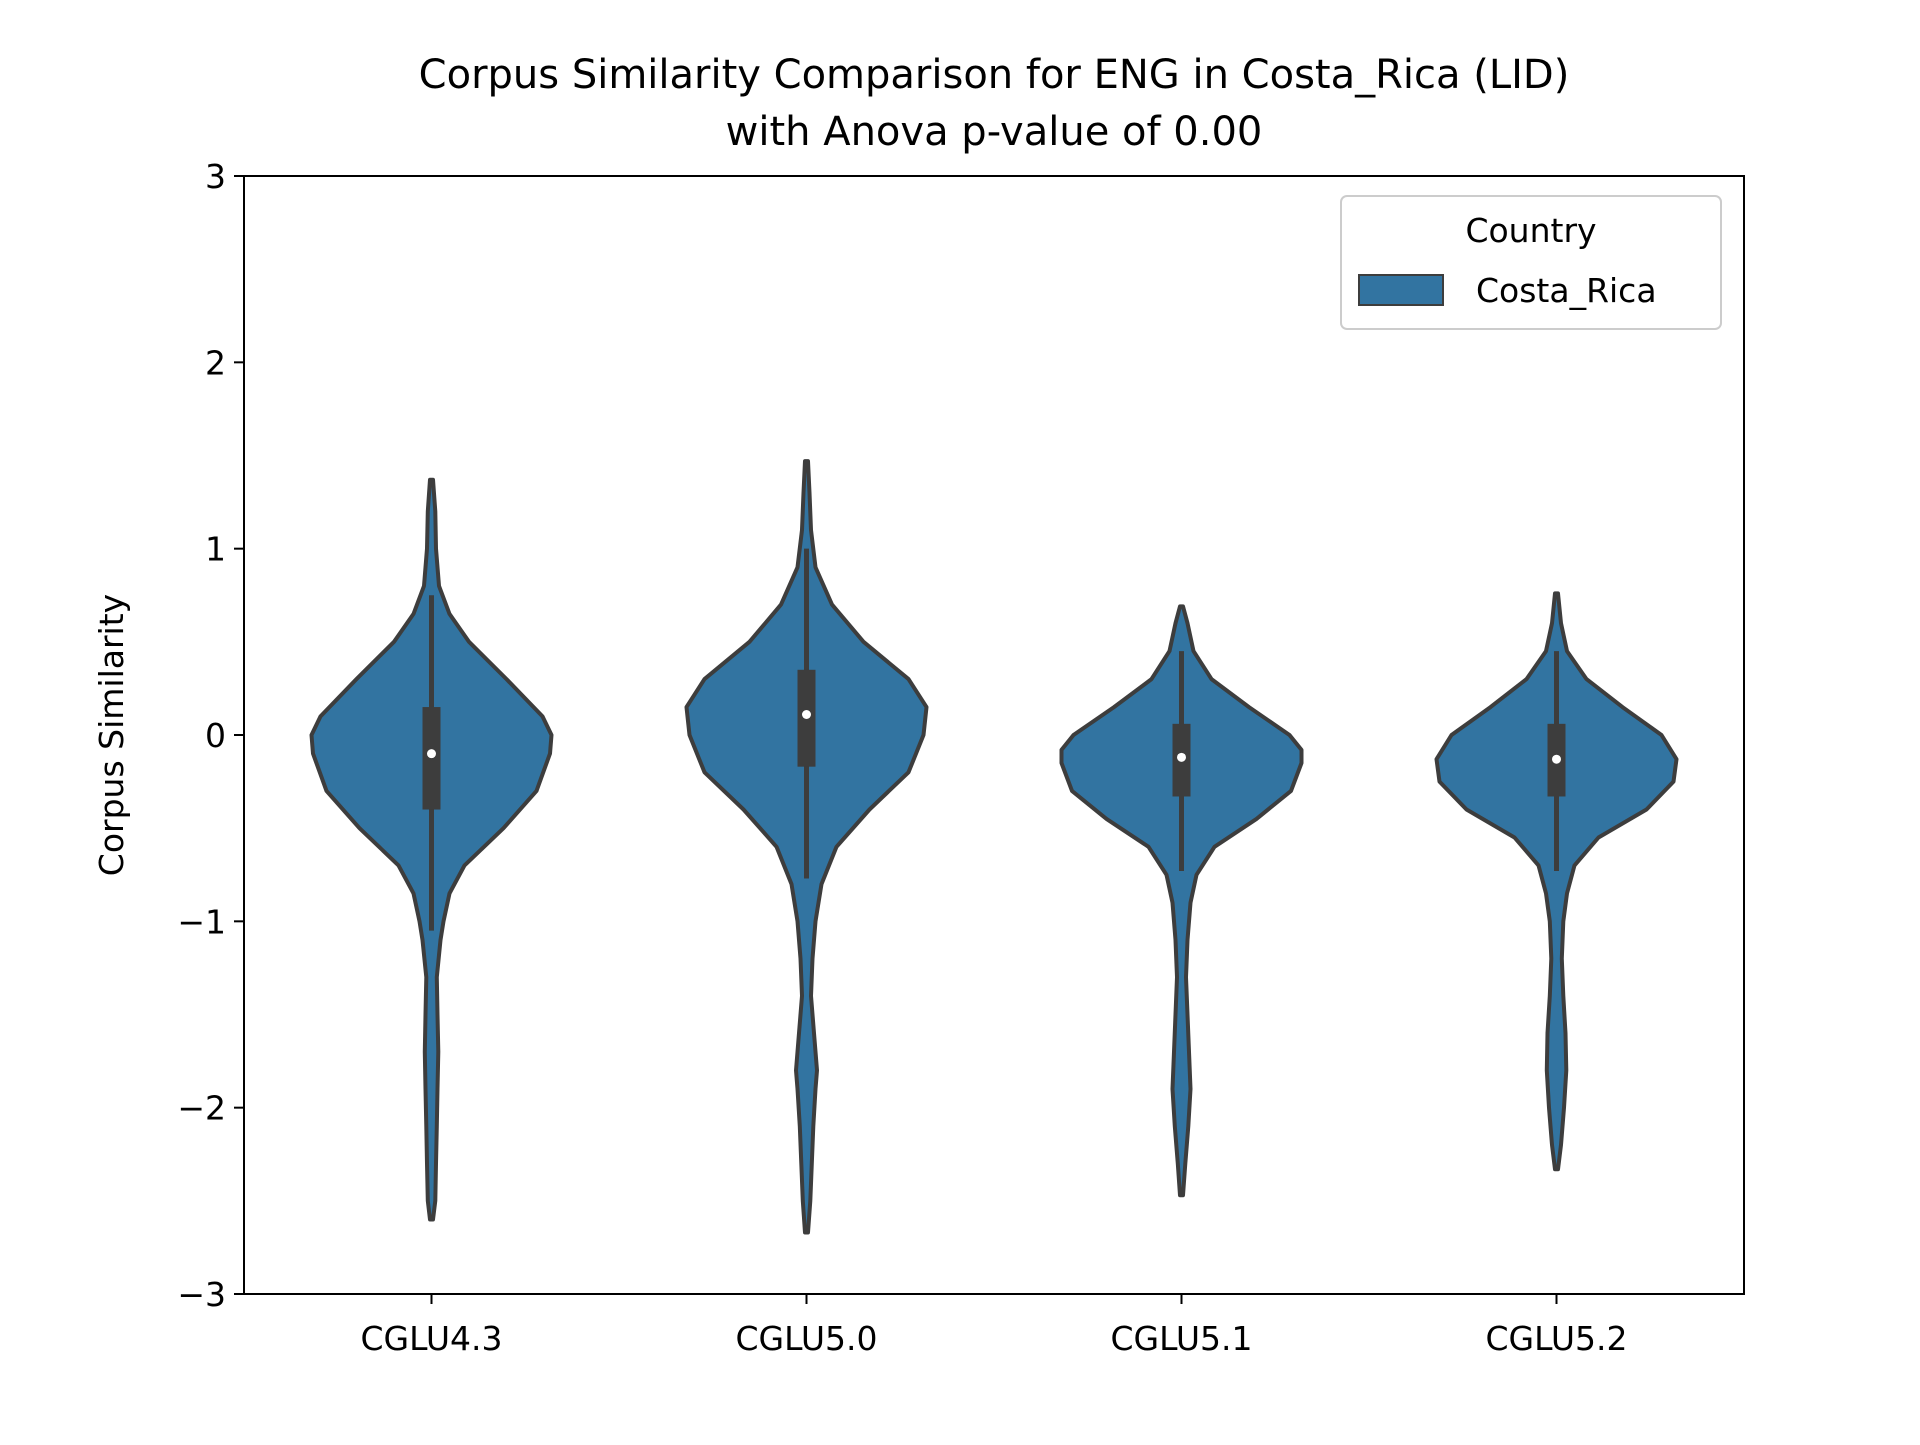 The image size is (1920, 1445). Describe the element at coordinates (201, 1294) in the screenshot. I see `y-tick-label: −3` at that location.